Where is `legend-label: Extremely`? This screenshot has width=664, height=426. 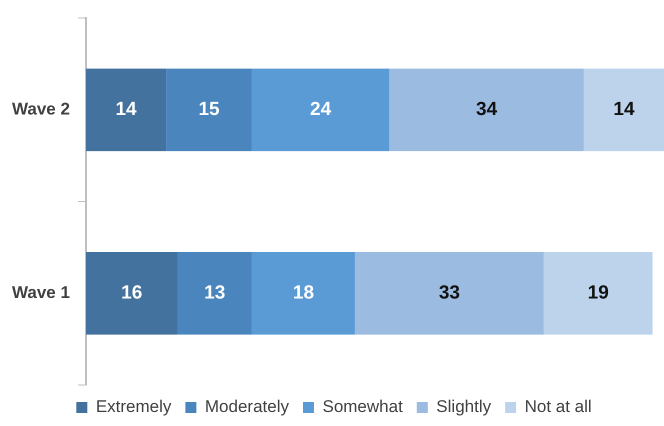 legend-label: Extremely is located at coordinates (134, 406).